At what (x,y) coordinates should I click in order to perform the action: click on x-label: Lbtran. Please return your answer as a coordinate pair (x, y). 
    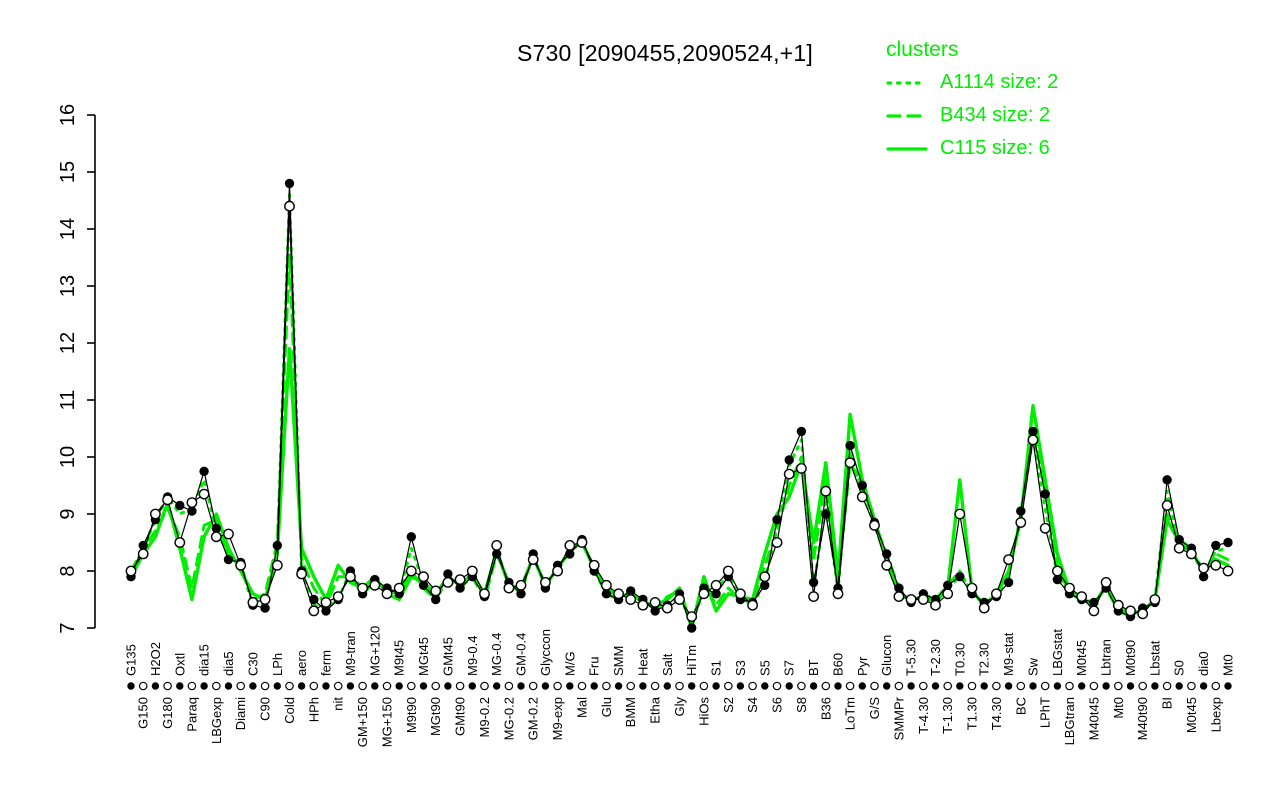
    Looking at the image, I should click on (1106, 657).